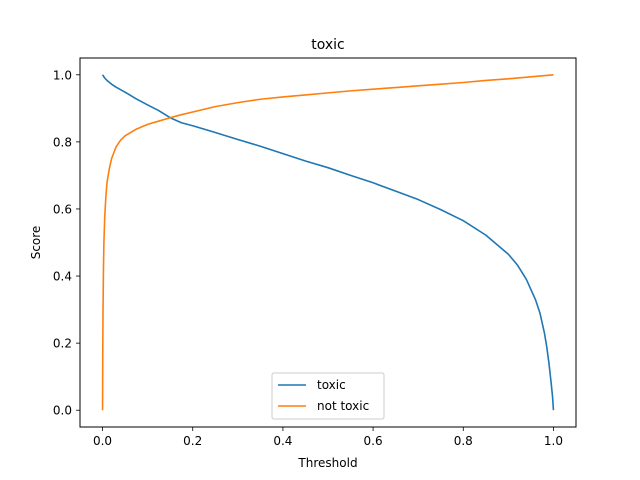 This screenshot has width=640, height=480. I want to click on y-axis-ticks: 0.0 0.2 0.4 0.6 0.8 1.0, so click(66, 243).